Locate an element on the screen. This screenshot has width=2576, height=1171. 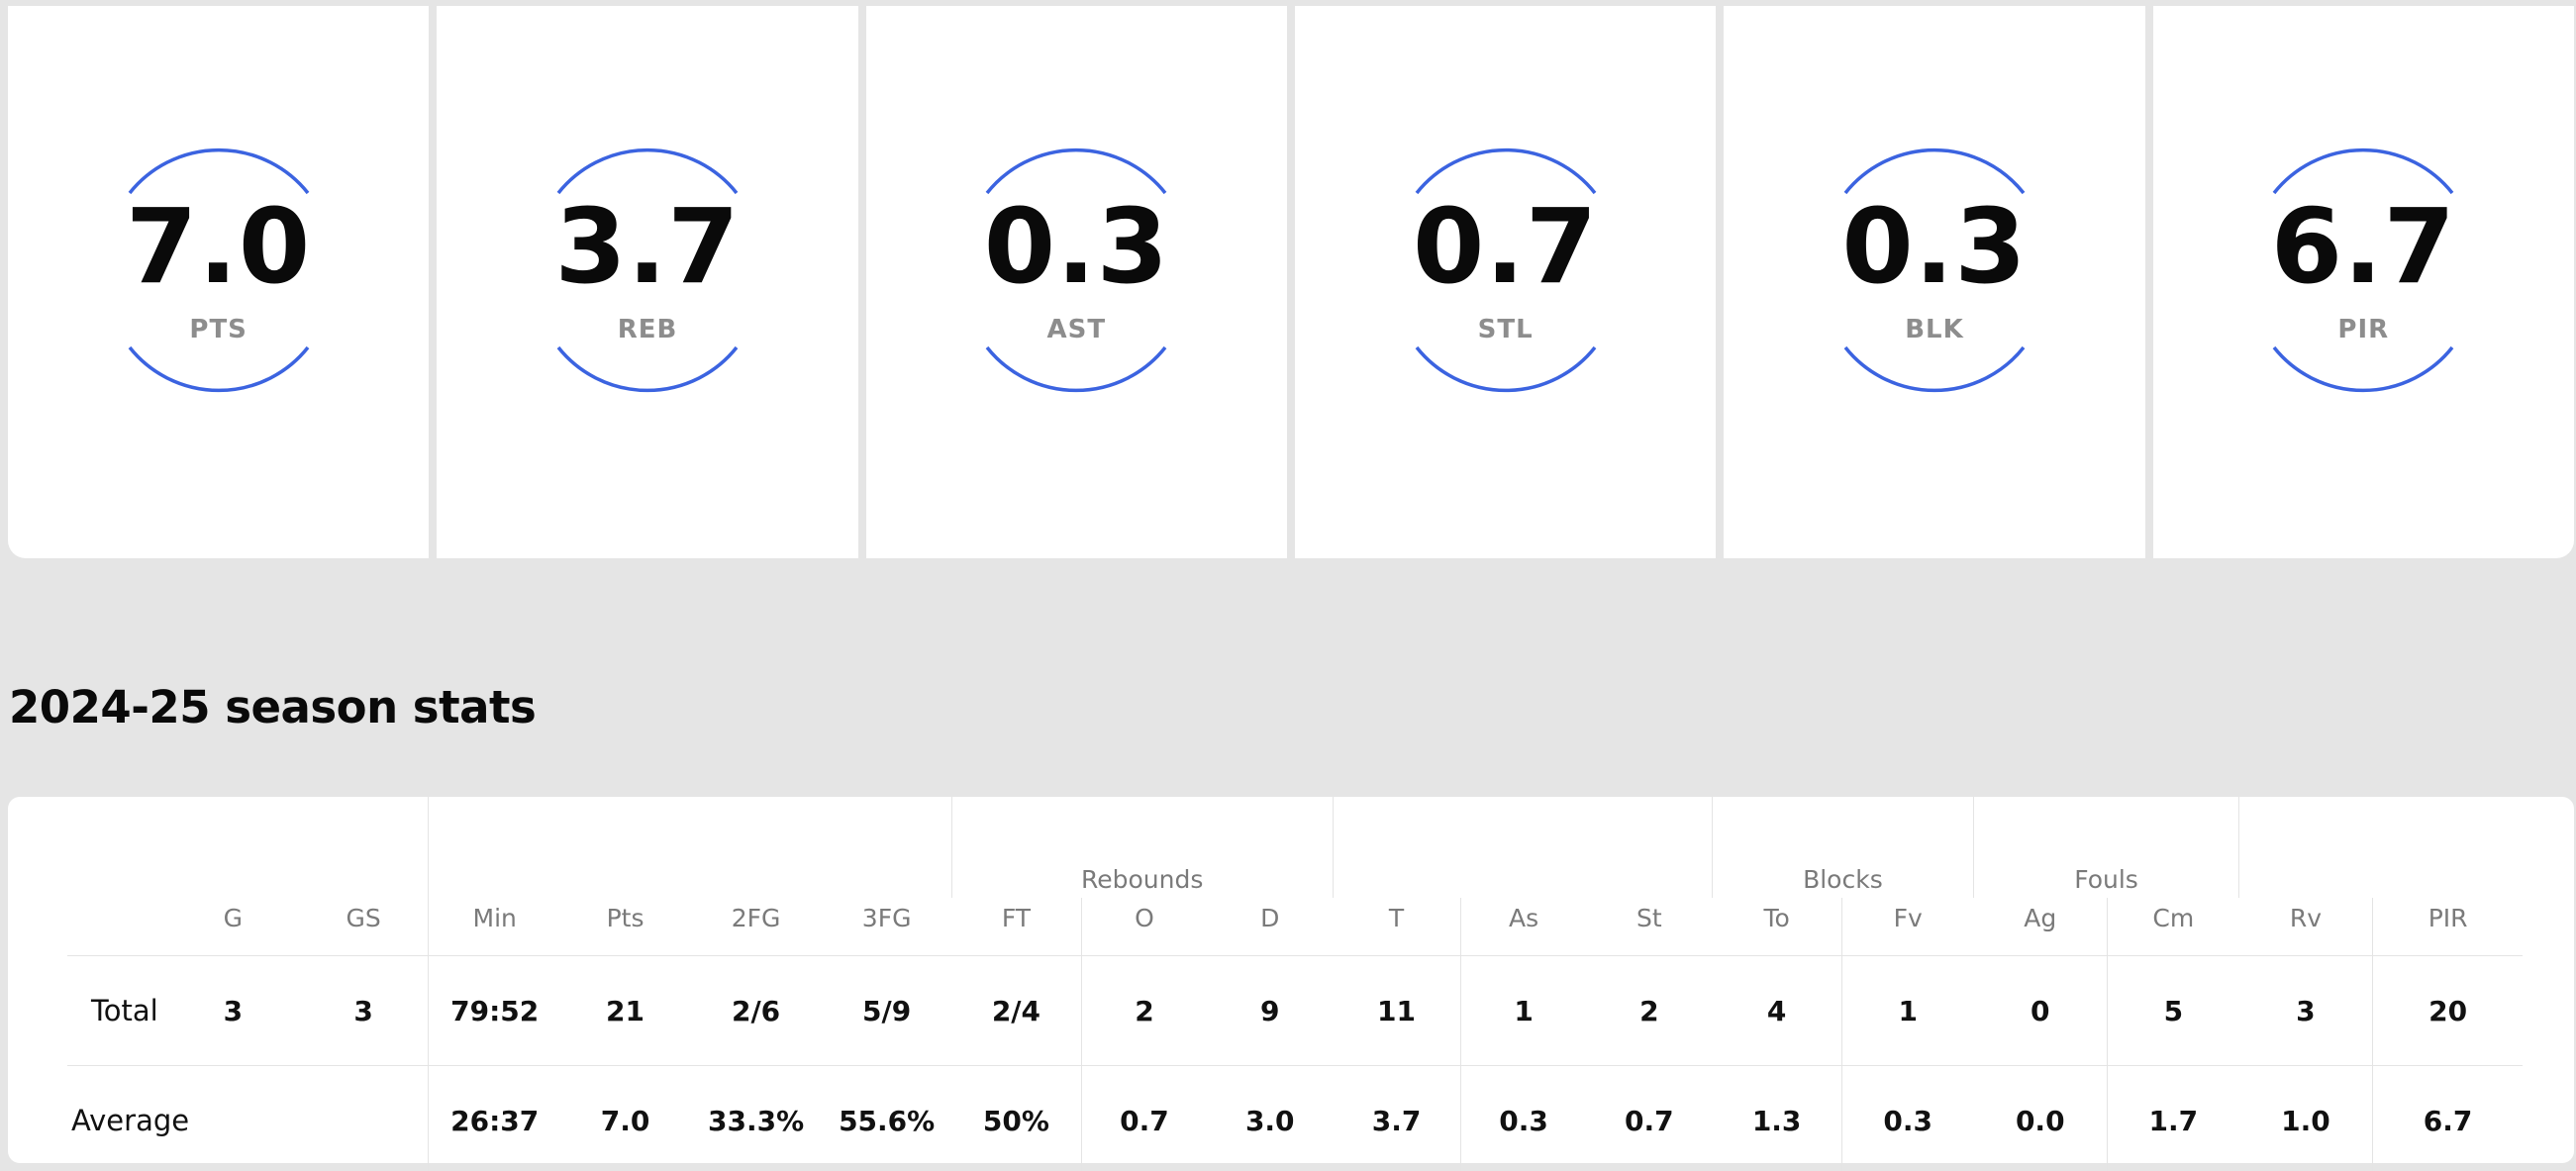
table-cell: 6.7 is located at coordinates (2447, 1118).